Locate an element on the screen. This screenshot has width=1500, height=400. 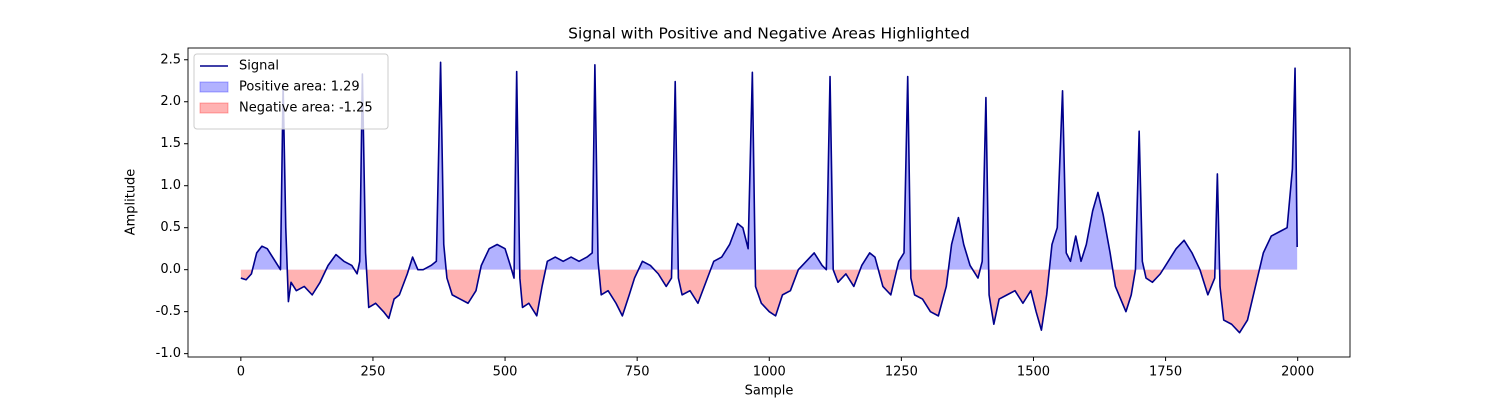
x-tick-label: 0 is located at coordinates (241, 372).